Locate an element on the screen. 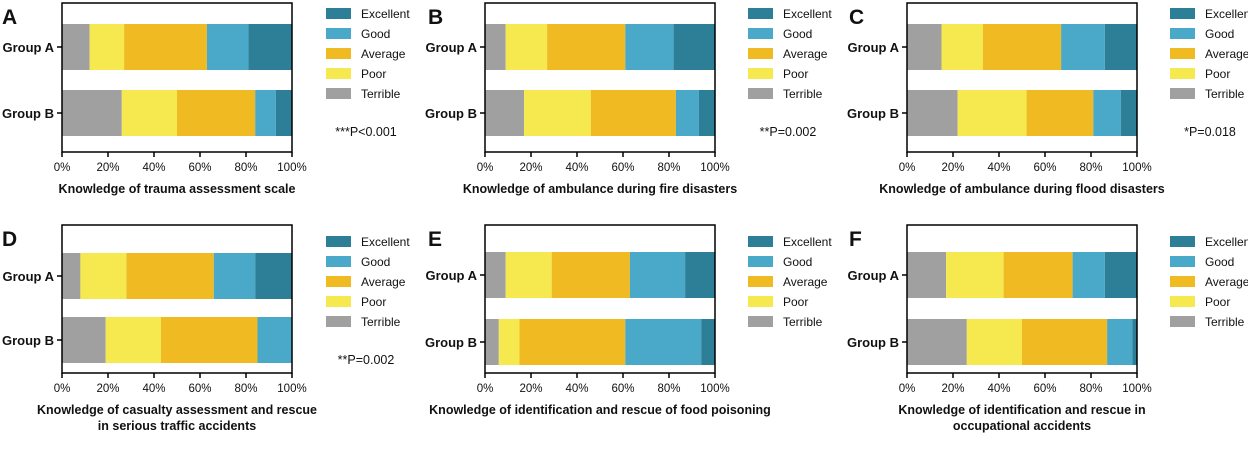 The height and width of the screenshot is (449, 1248). legend-swatch-f-poor is located at coordinates (1182, 301).